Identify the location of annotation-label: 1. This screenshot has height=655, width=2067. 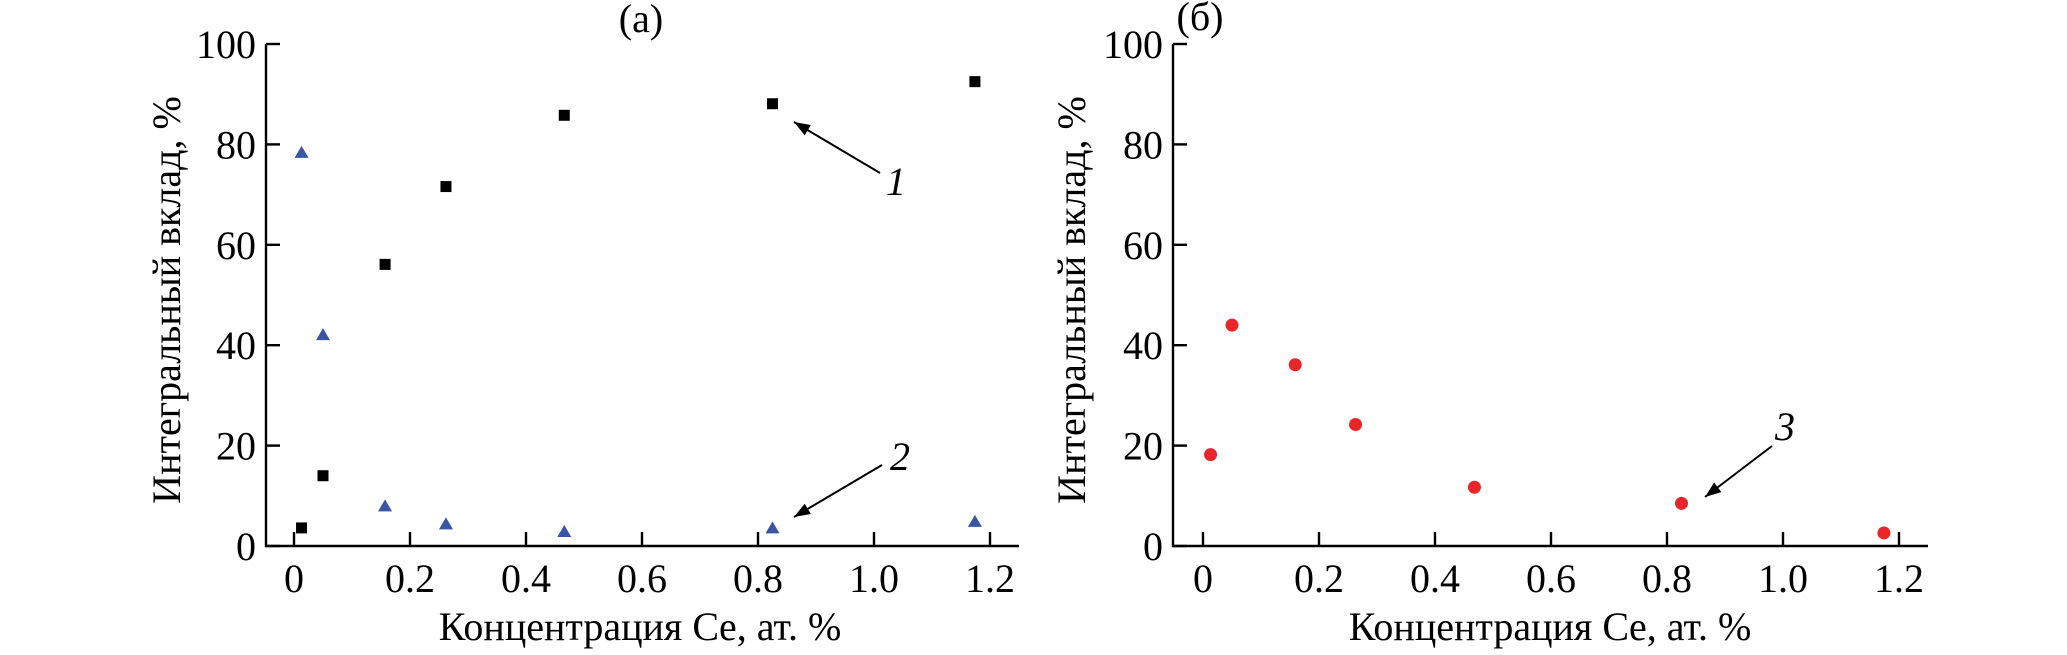
(896, 181).